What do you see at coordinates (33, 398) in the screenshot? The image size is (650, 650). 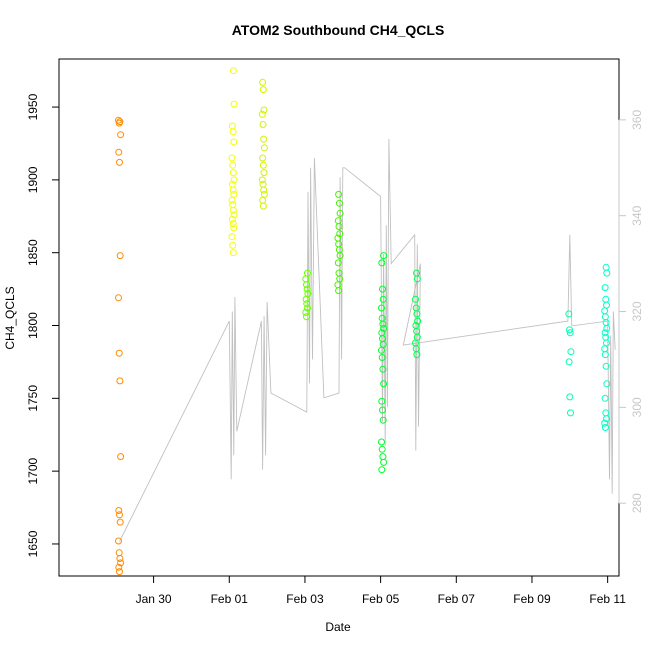 I see `y-tick-label: 1750` at bounding box center [33, 398].